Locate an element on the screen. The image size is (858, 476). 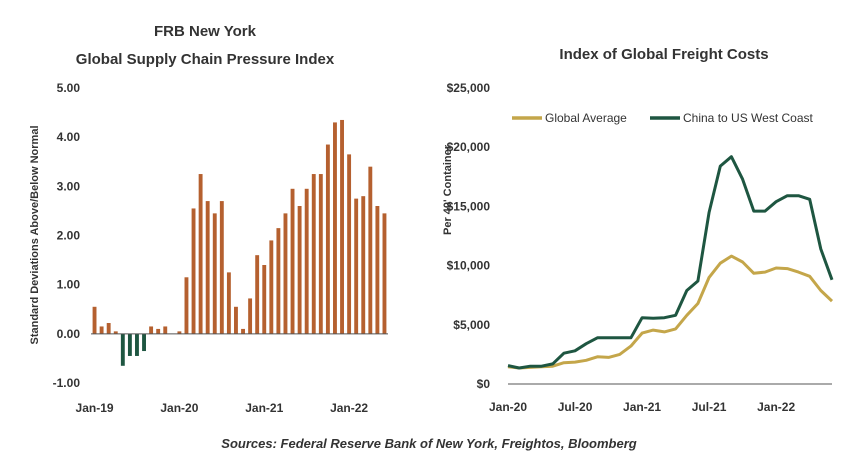
x-tick-label: Jan-19 is located at coordinates (95, 408).